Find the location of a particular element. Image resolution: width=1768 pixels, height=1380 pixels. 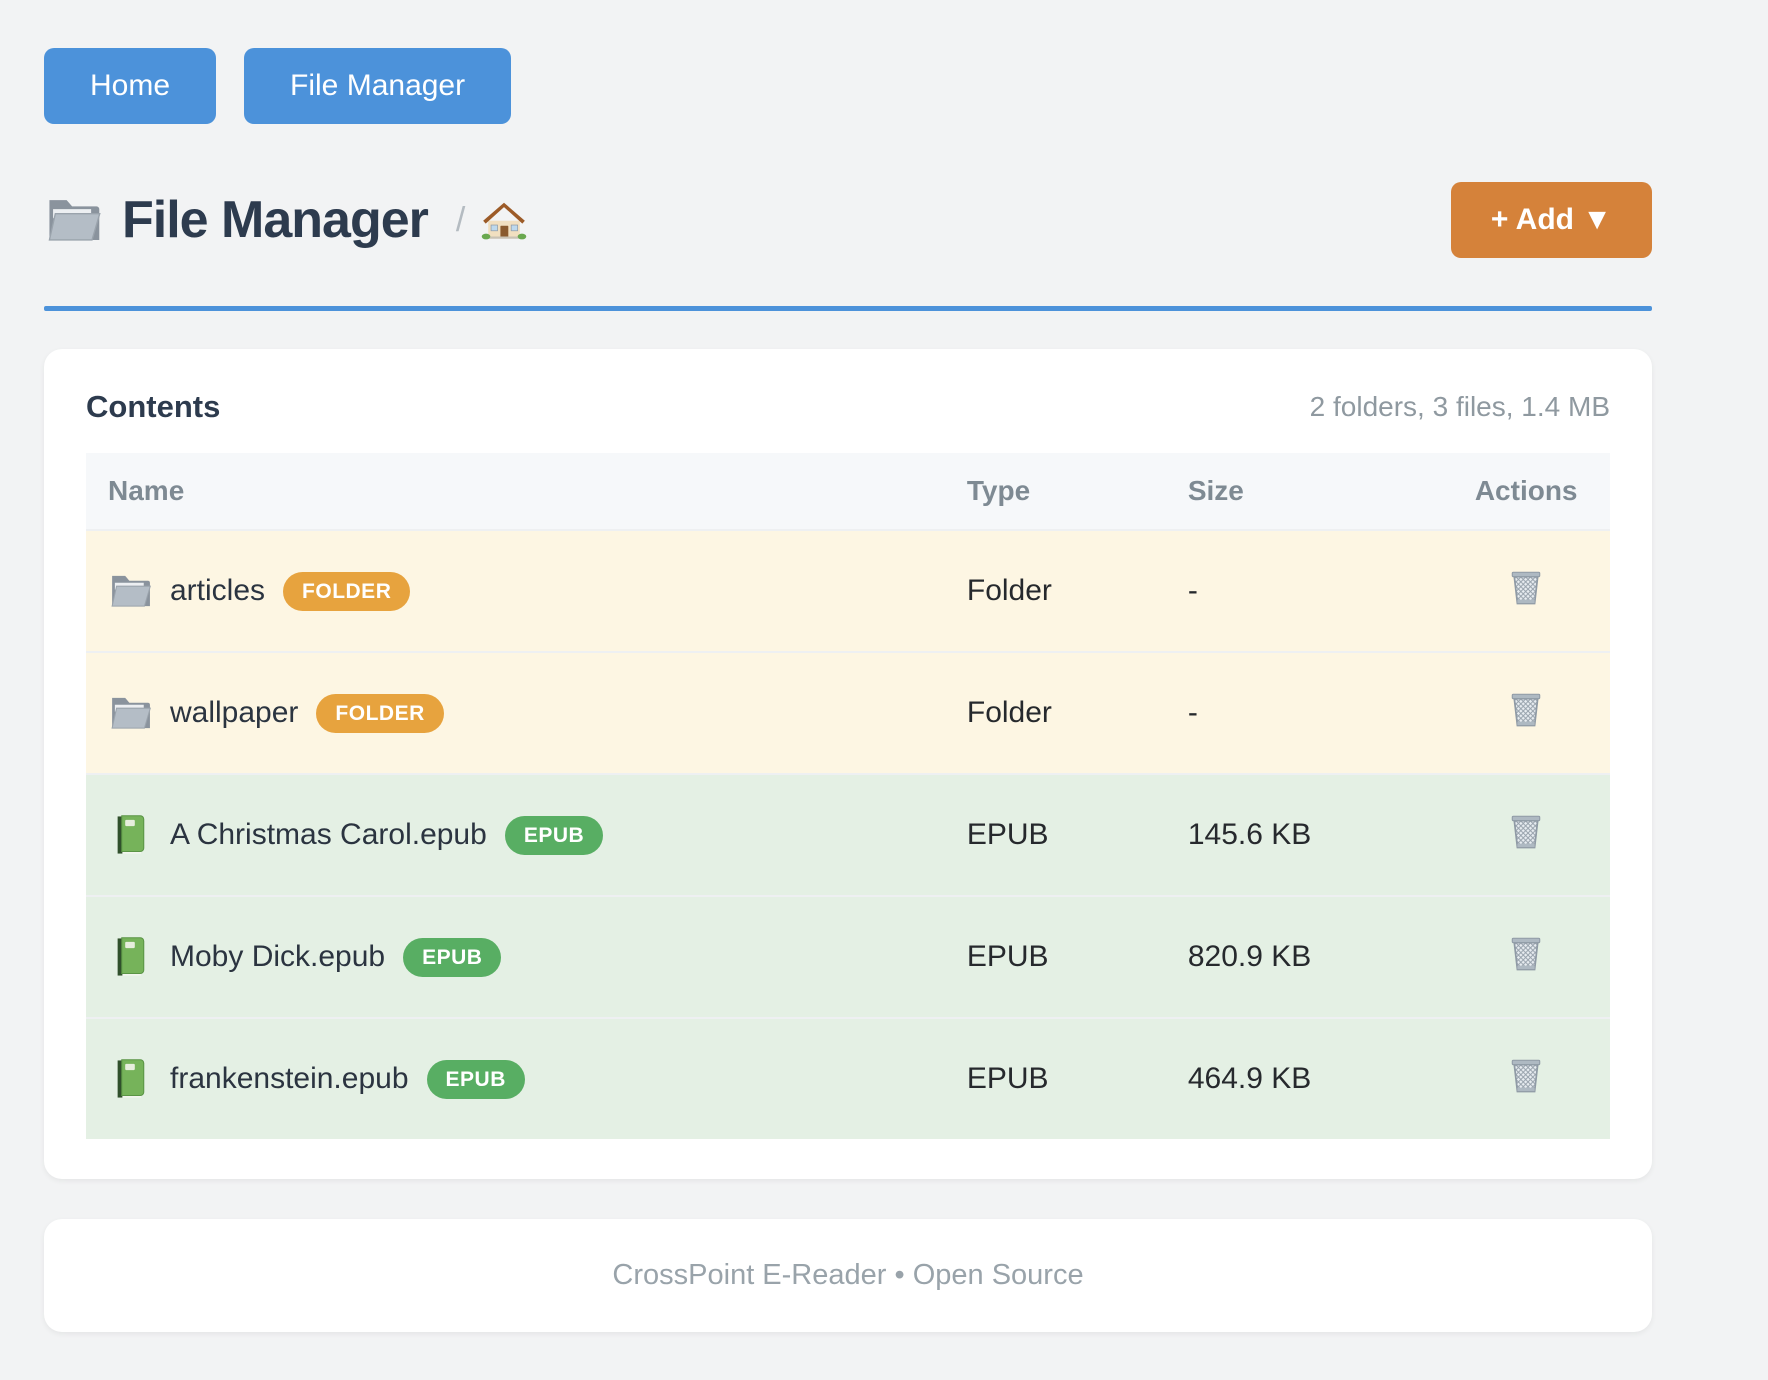

column-header-type: Type is located at coordinates (1077, 491).